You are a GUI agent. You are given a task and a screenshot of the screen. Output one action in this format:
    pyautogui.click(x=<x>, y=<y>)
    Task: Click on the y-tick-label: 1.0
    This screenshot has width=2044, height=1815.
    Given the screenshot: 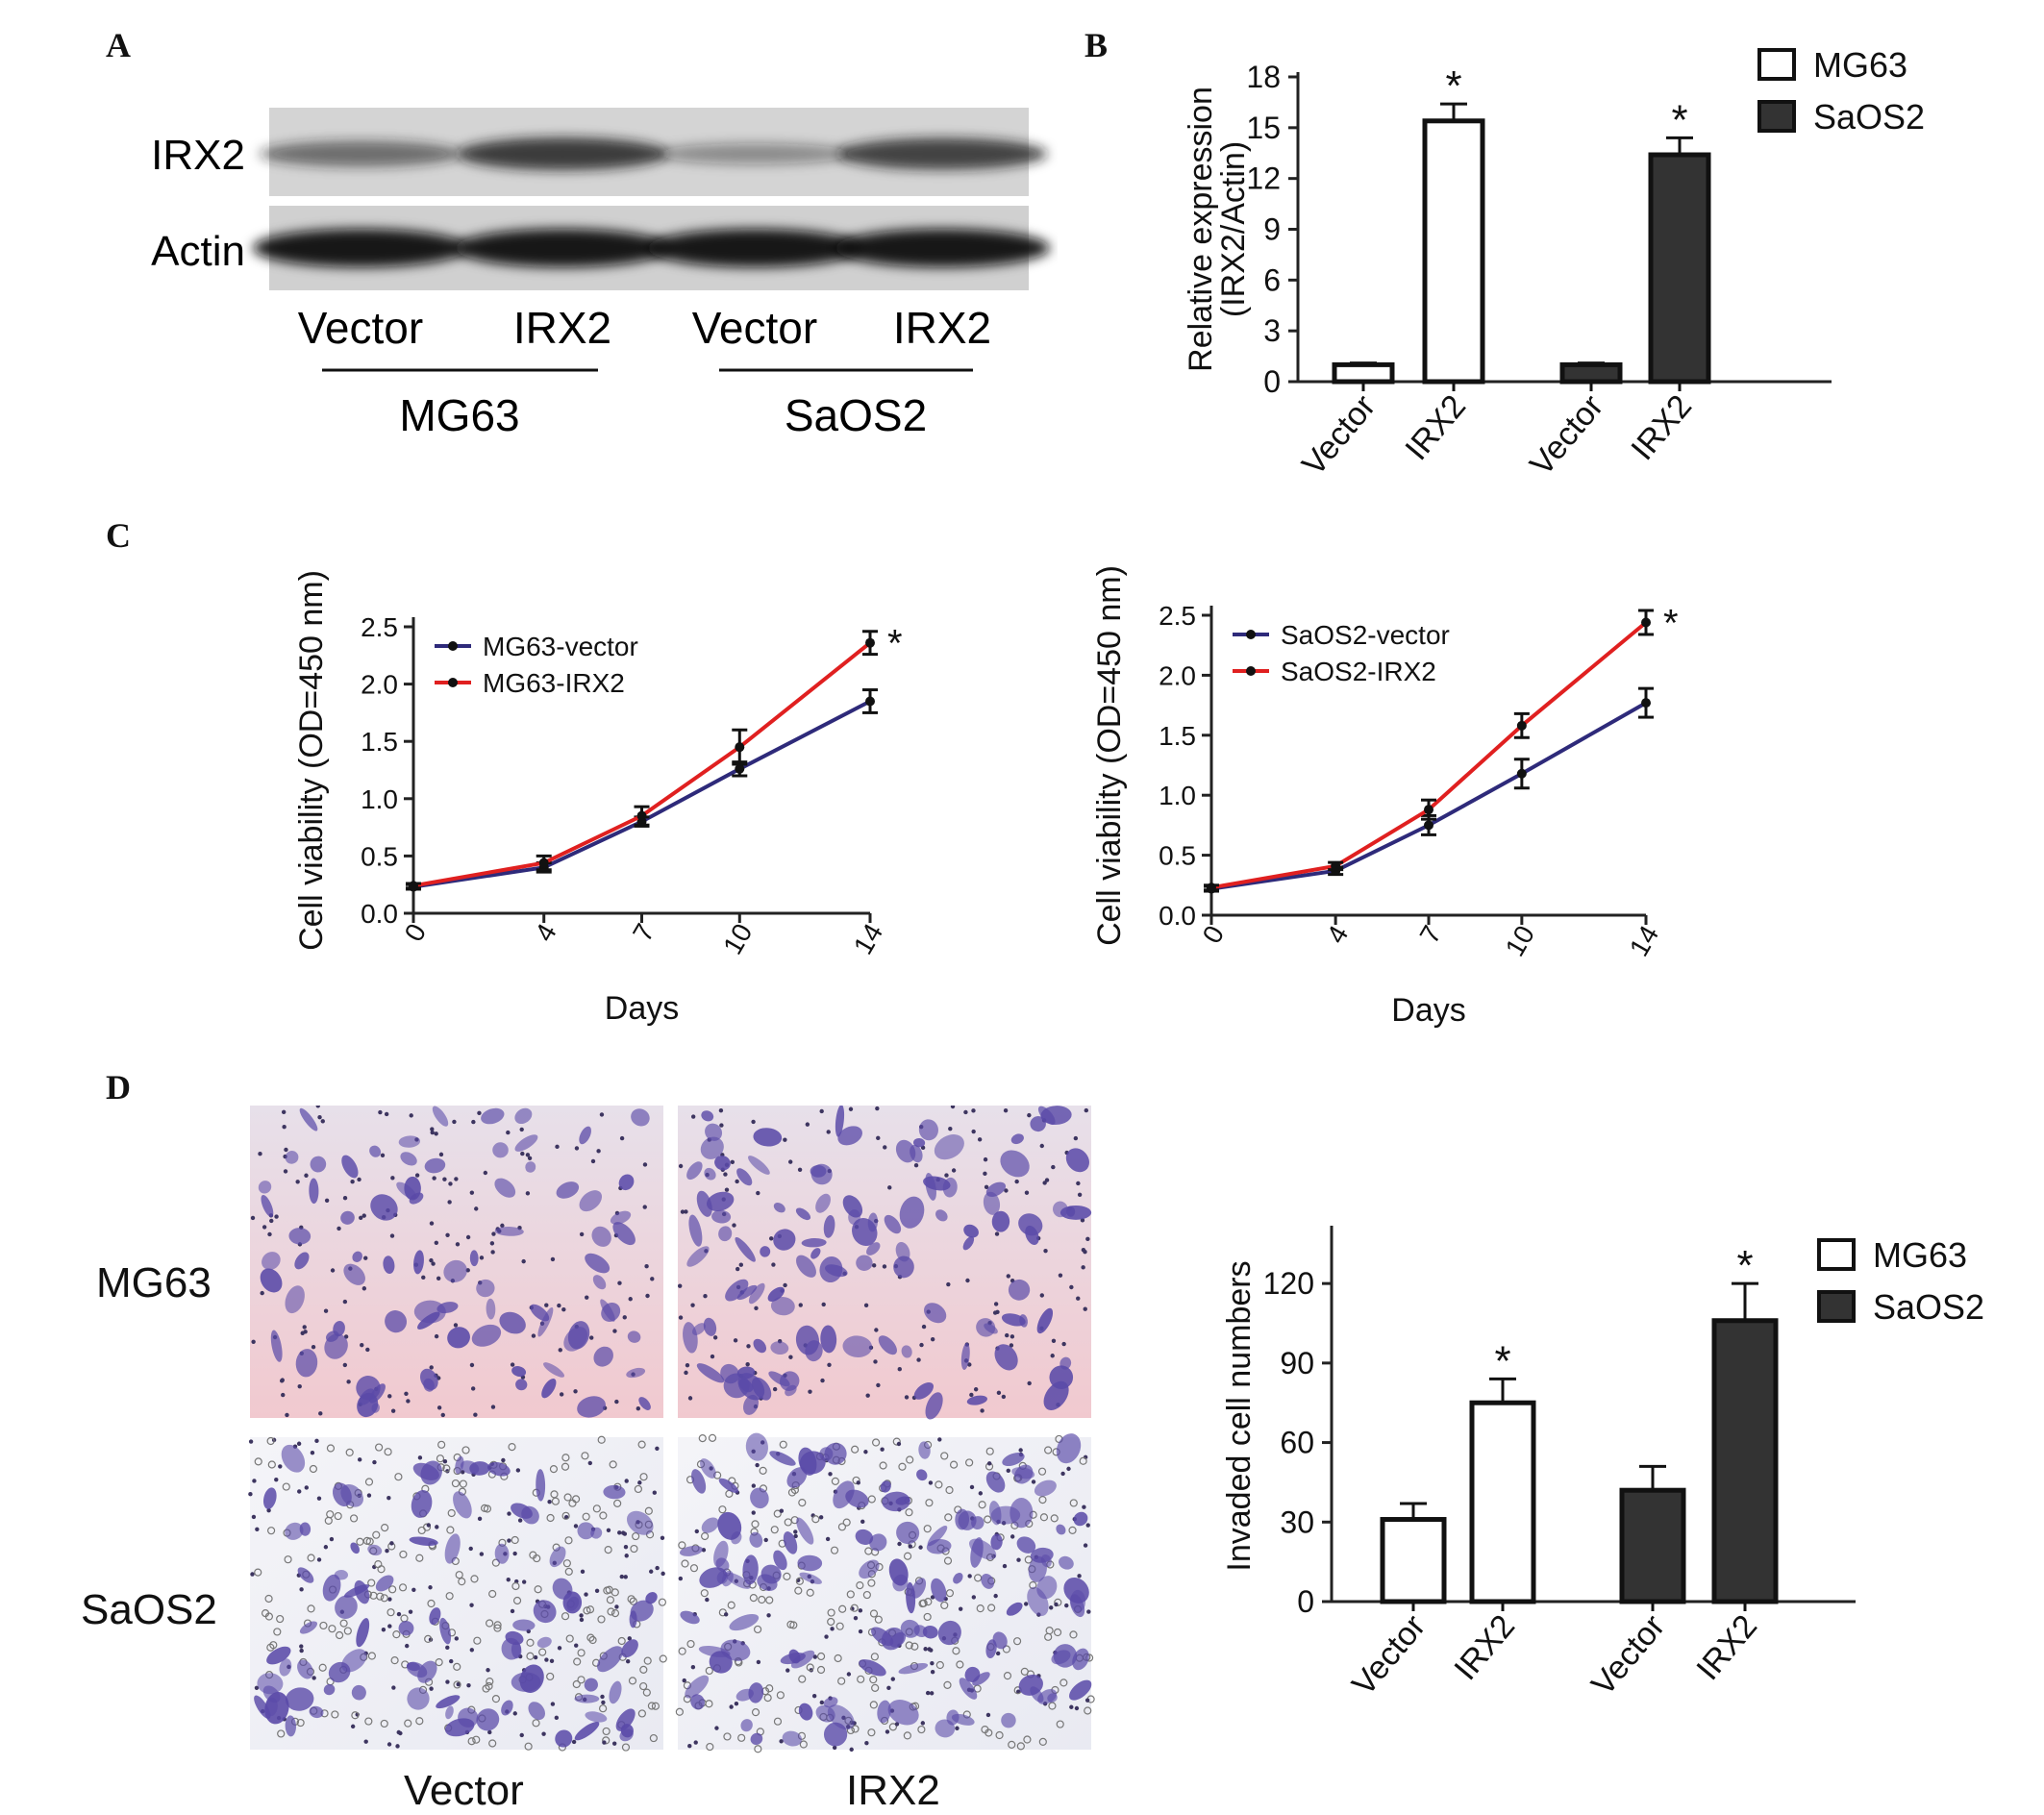 What is the action you would take?
    pyautogui.click(x=379, y=799)
    